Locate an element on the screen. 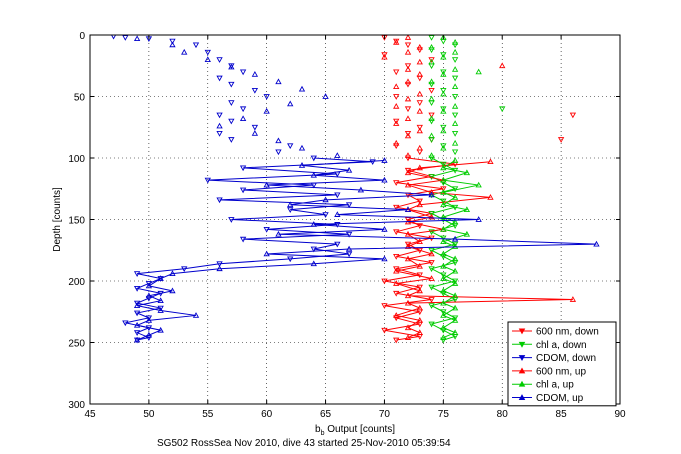 Image resolution: width=681 pixels, height=454 pixels. x-tick-label: 90 is located at coordinates (620, 414).